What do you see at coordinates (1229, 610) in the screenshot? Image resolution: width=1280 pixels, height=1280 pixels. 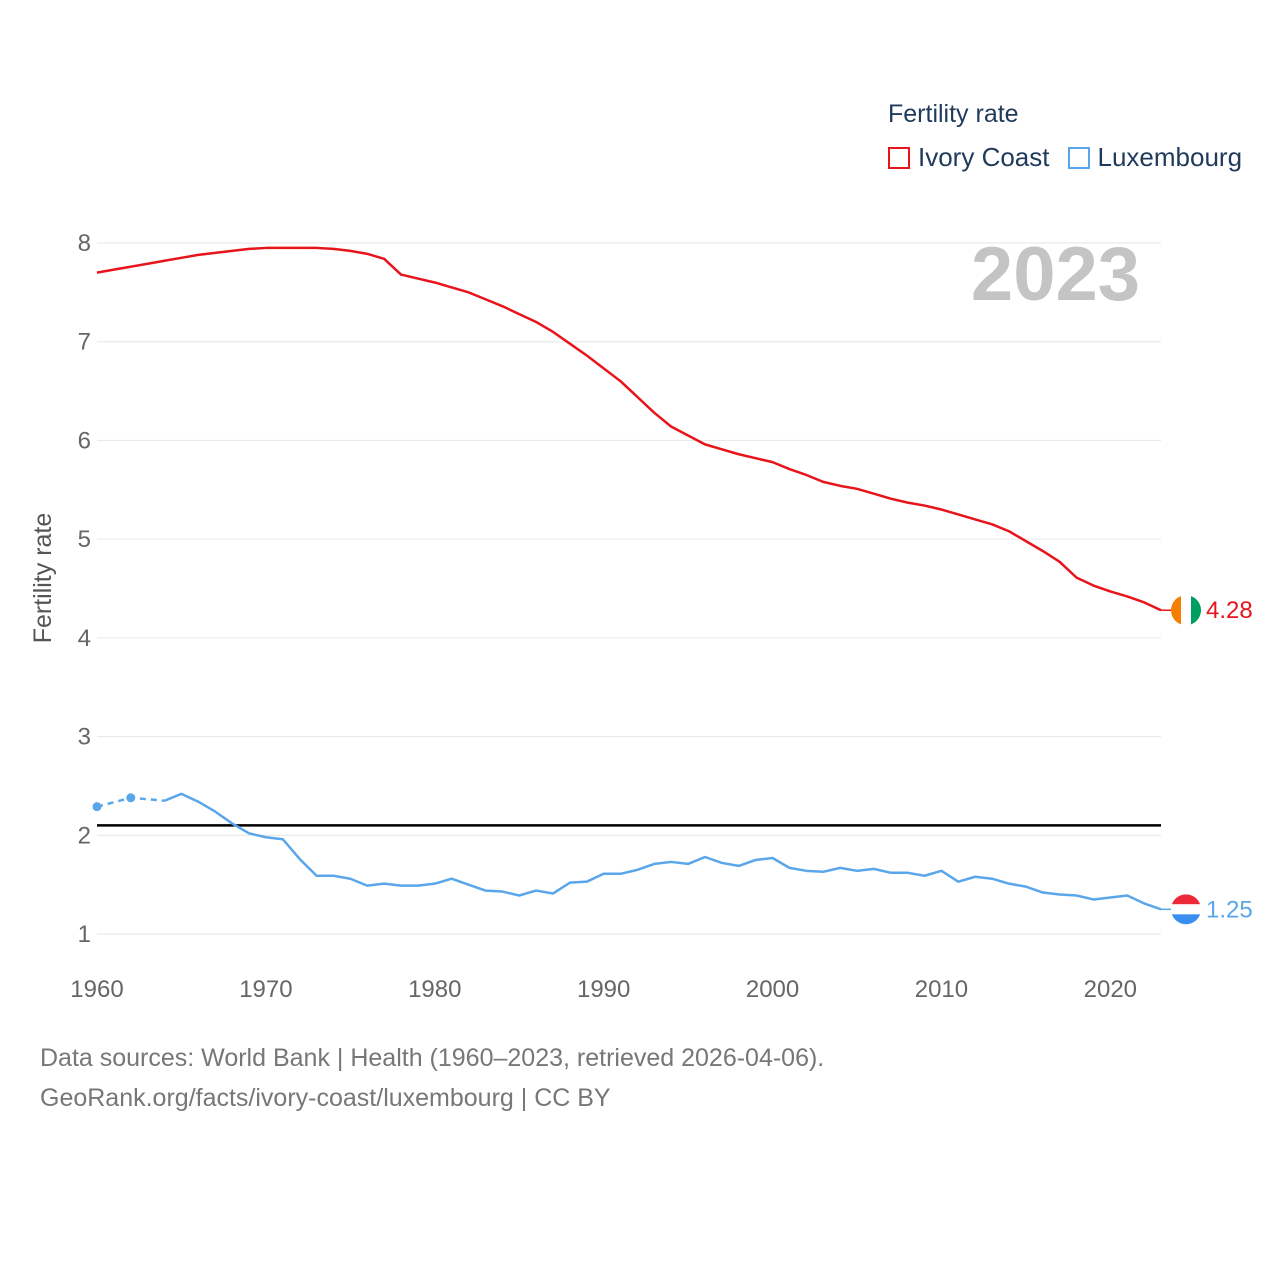 I see `end-value-label-ivory-coast: 4.28` at bounding box center [1229, 610].